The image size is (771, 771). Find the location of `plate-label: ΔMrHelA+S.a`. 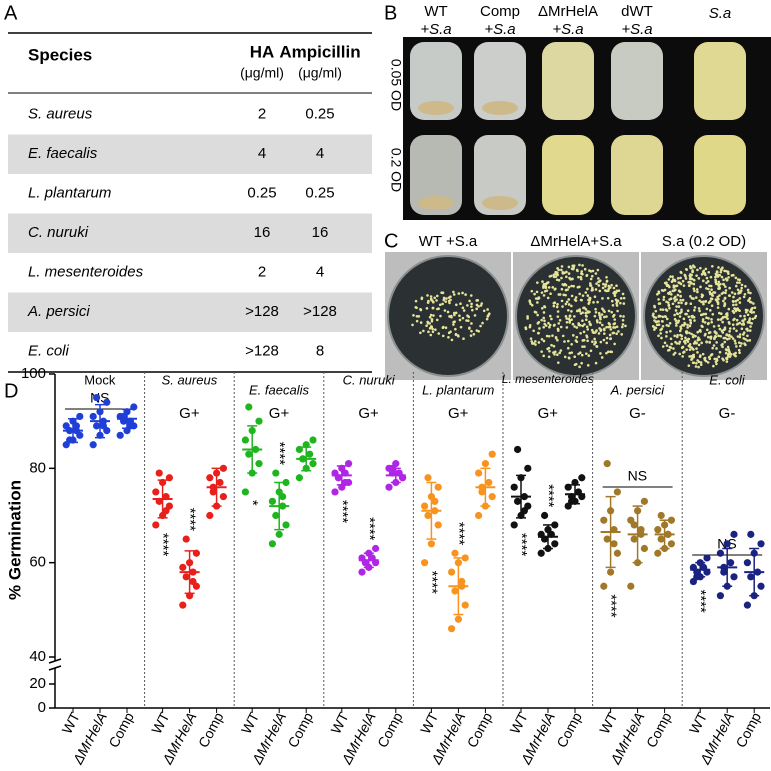

plate-label: ΔMrHelA+S.a is located at coordinates (576, 241).